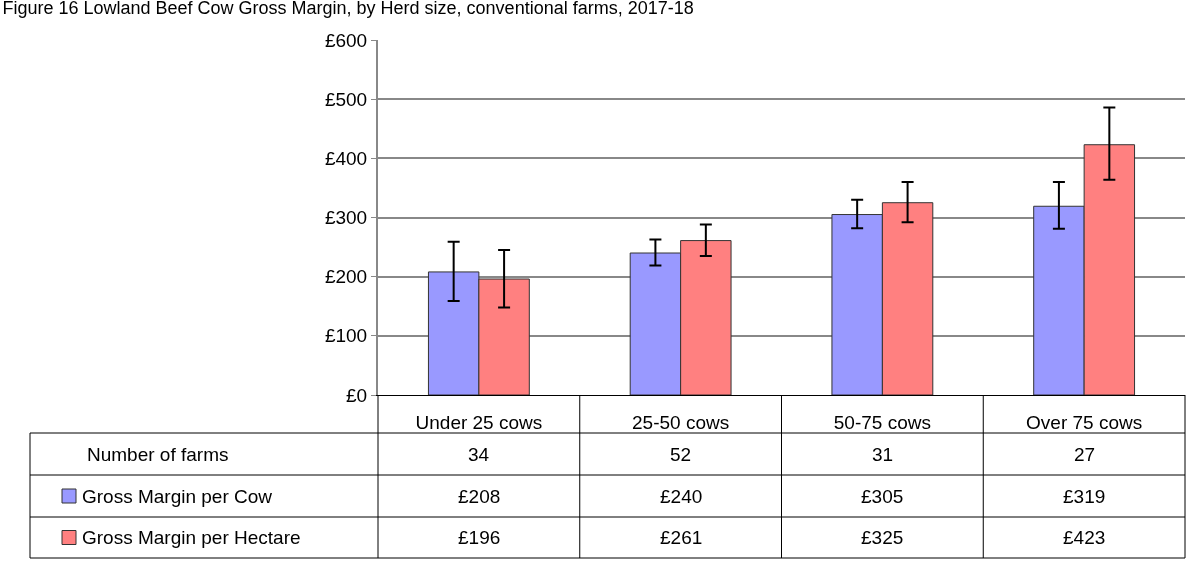 Image resolution: width=1200 pixels, height=565 pixels. What do you see at coordinates (346, 158) in the screenshot?
I see `y-tick-label: £400` at bounding box center [346, 158].